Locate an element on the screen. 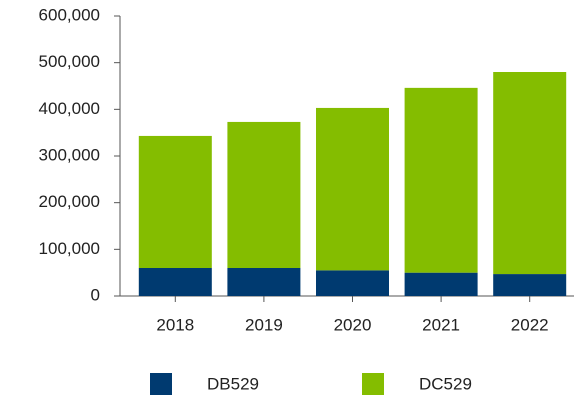  y-tick-label: 400,000 is located at coordinates (69, 108).